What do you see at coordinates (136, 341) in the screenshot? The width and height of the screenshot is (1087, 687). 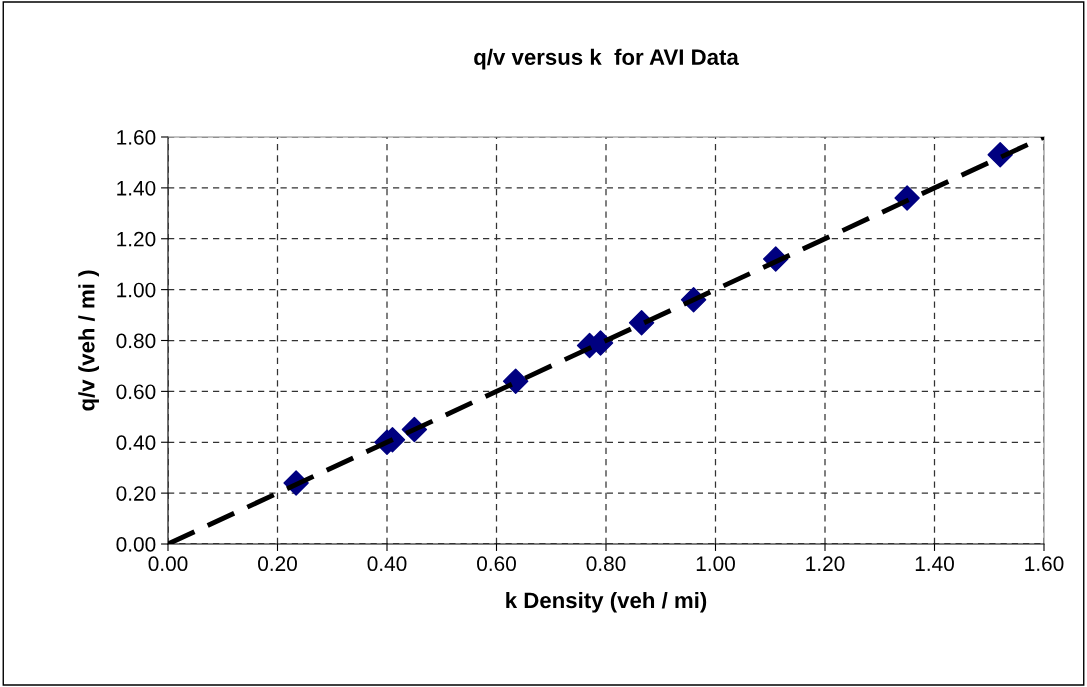 I see `y-tick-label: 0.80` at bounding box center [136, 341].